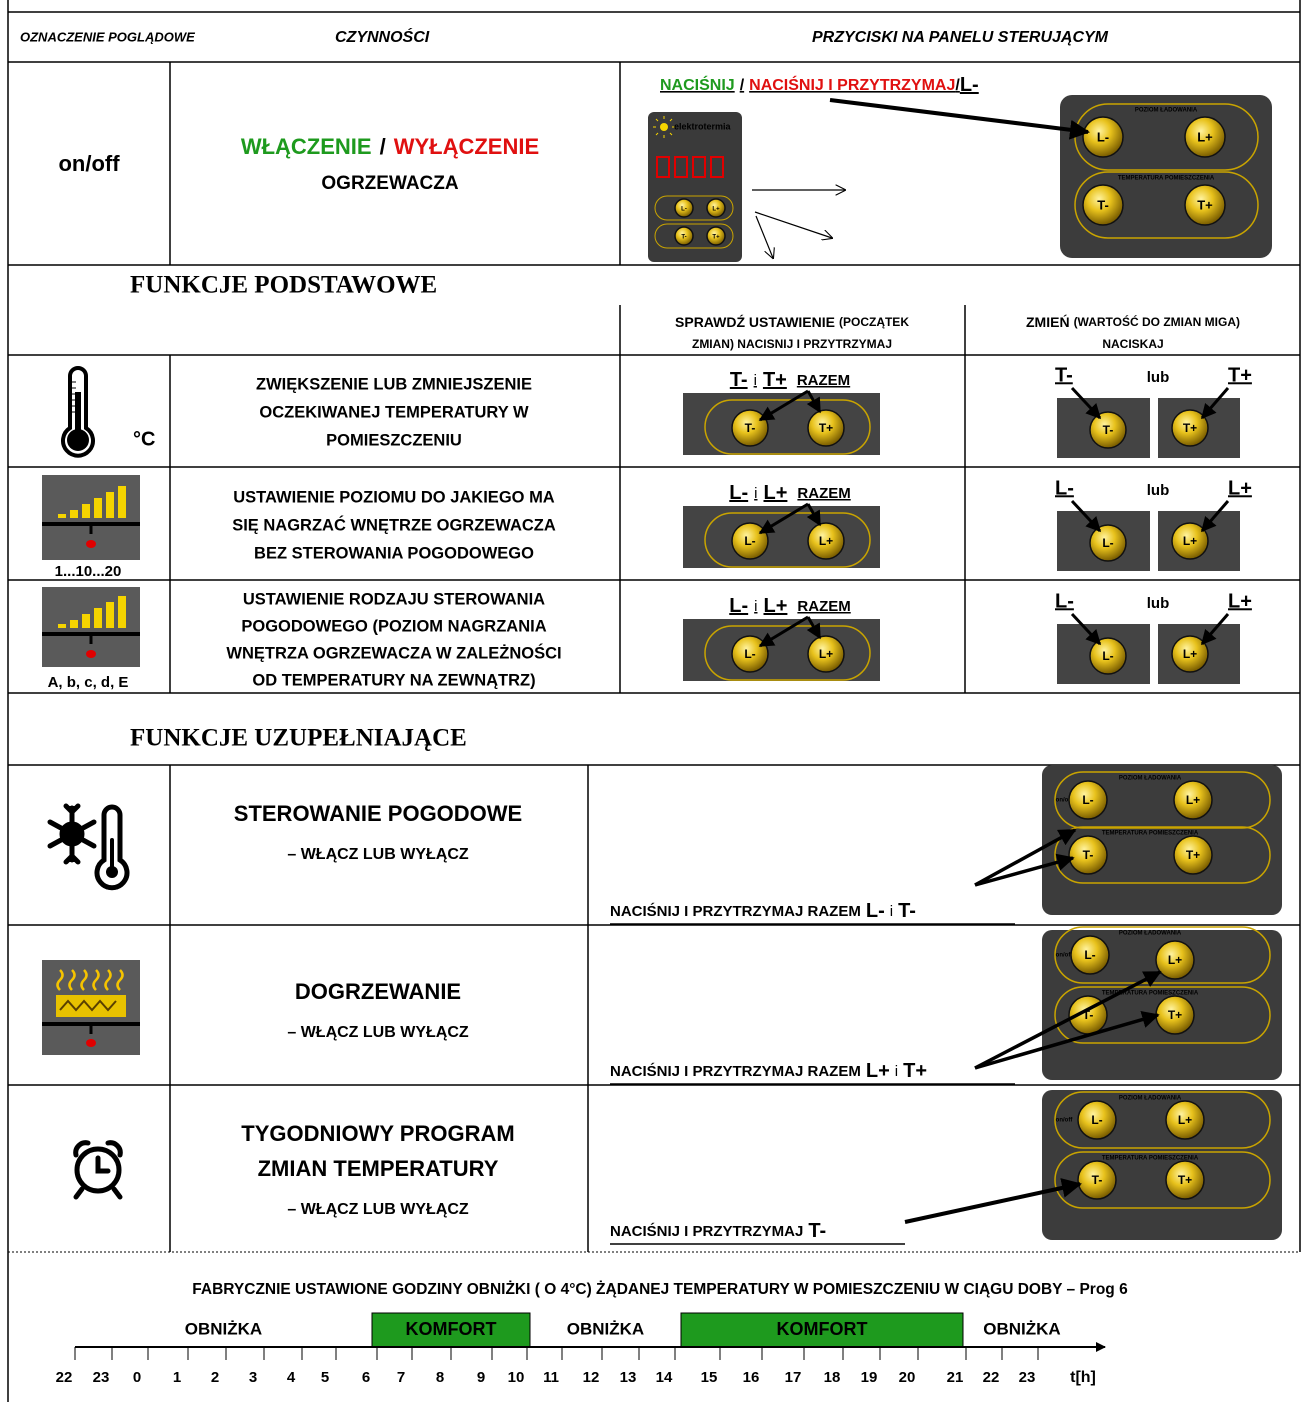 The image size is (1305, 1402). I want to click on column-header: PRZYCISKI NA PANELU STERUJĄCYM, so click(960, 37).